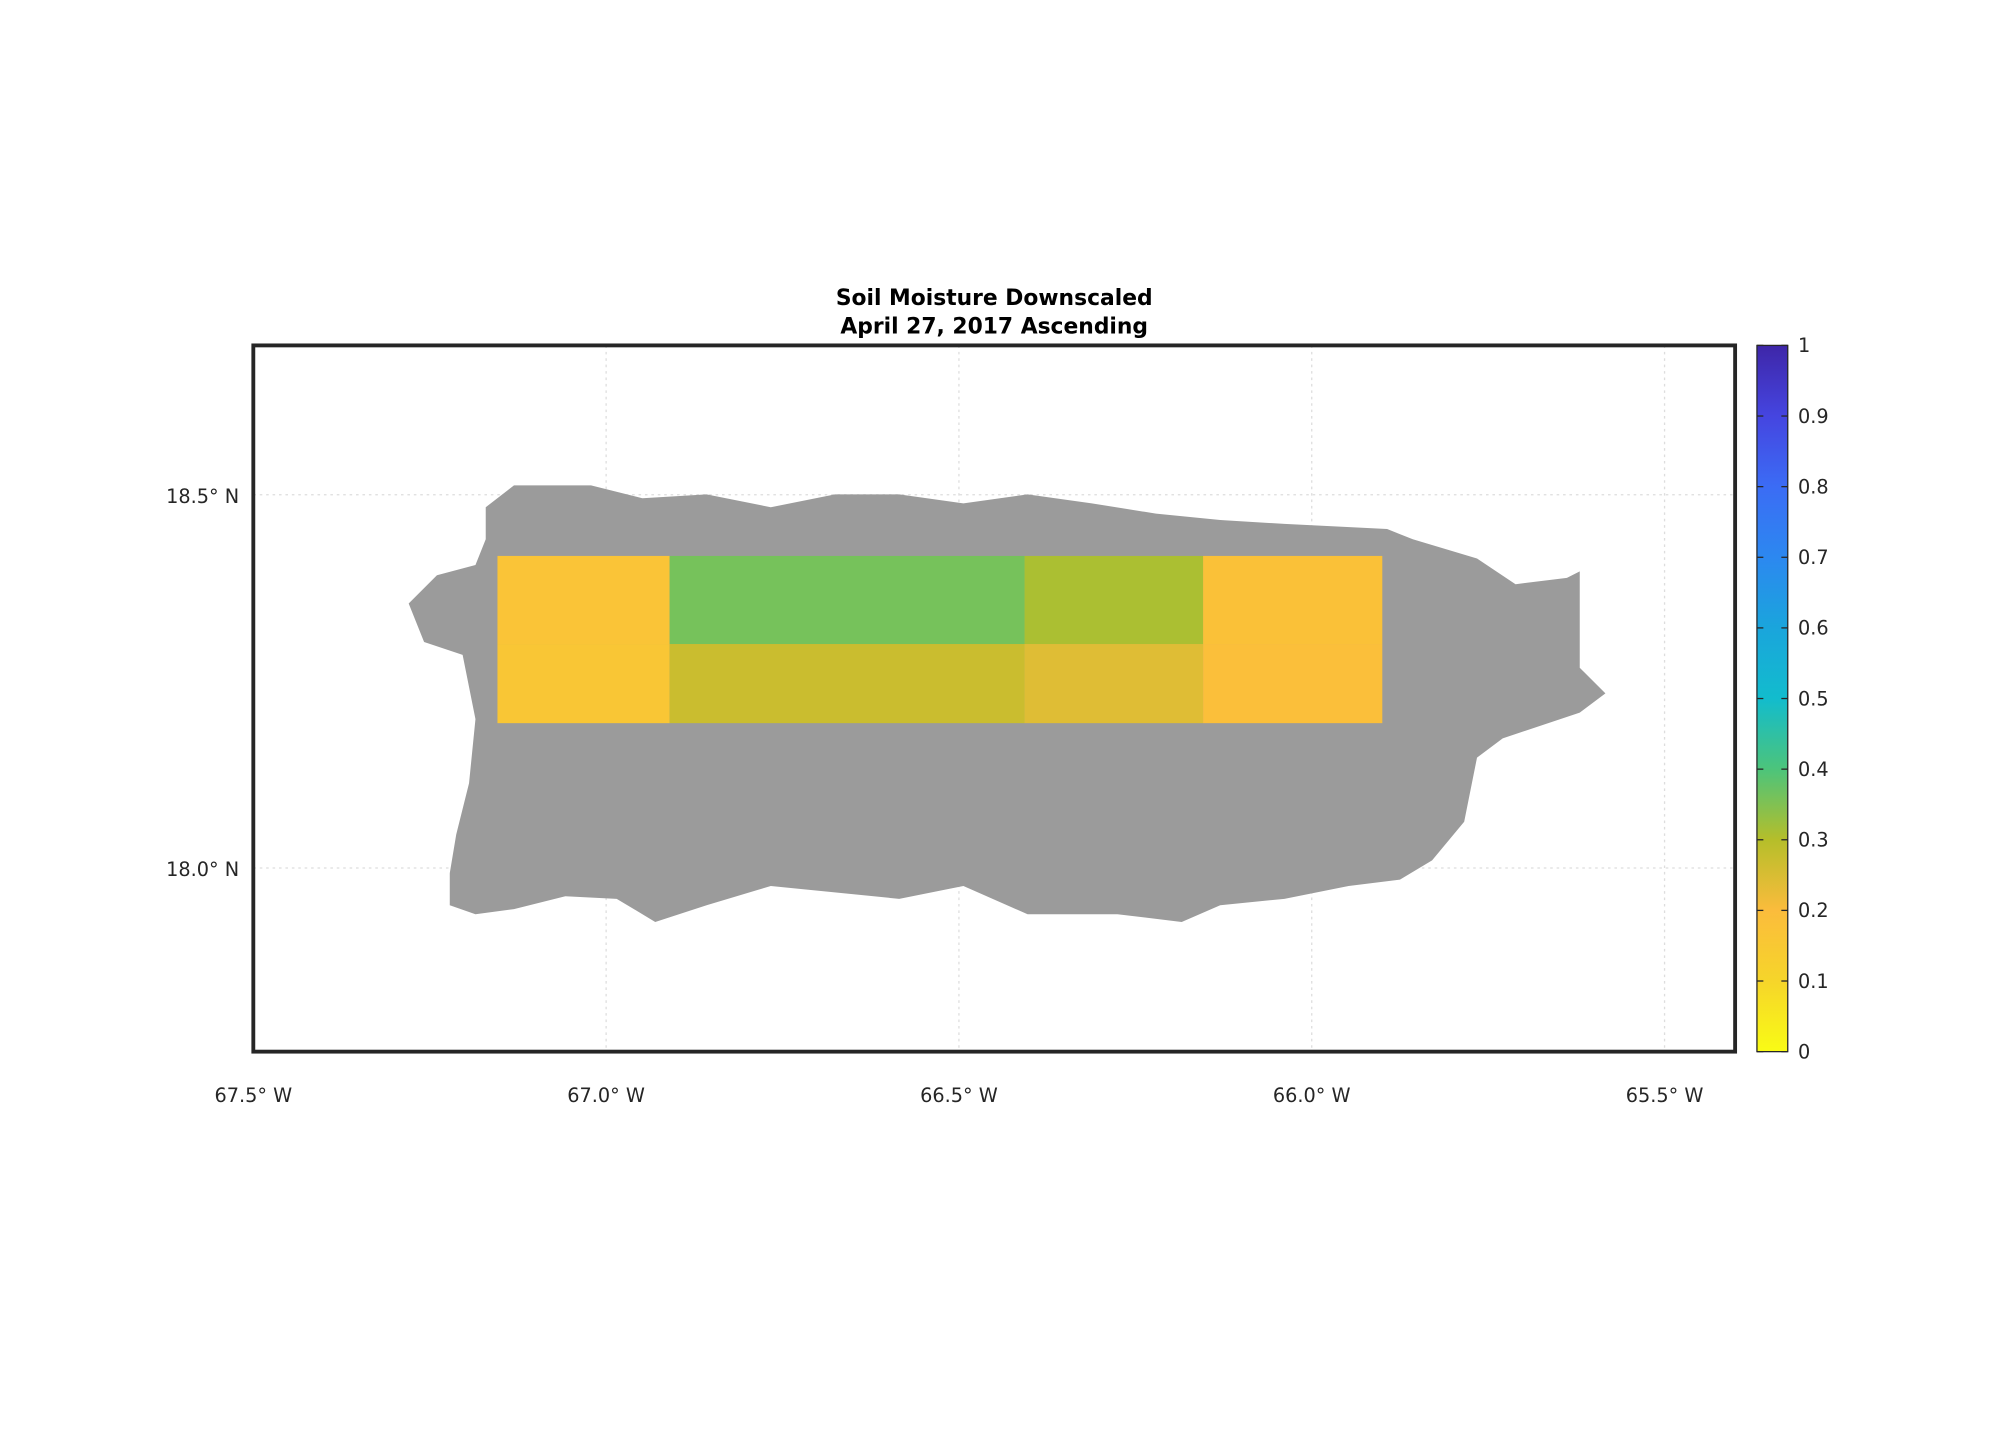 The height and width of the screenshot is (1433, 1991). I want to click on colorbar-tick-label: 0.5, so click(1813, 698).